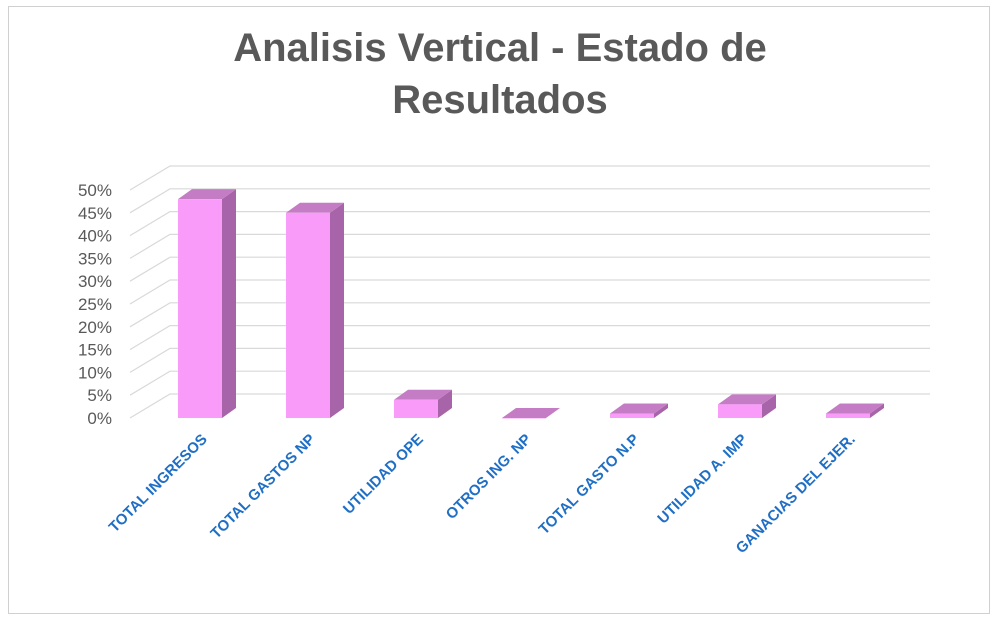  Describe the element at coordinates (95, 213) in the screenshot. I see `y-tick-label: 45%` at that location.